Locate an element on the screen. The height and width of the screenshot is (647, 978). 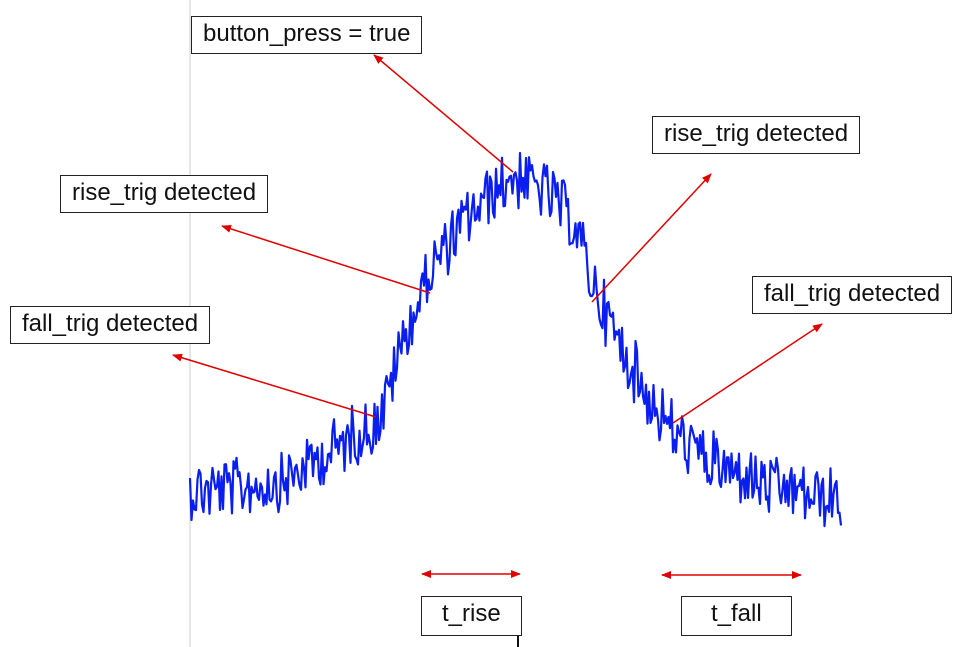
arrow-rise-trig-right is located at coordinates (651, 238).